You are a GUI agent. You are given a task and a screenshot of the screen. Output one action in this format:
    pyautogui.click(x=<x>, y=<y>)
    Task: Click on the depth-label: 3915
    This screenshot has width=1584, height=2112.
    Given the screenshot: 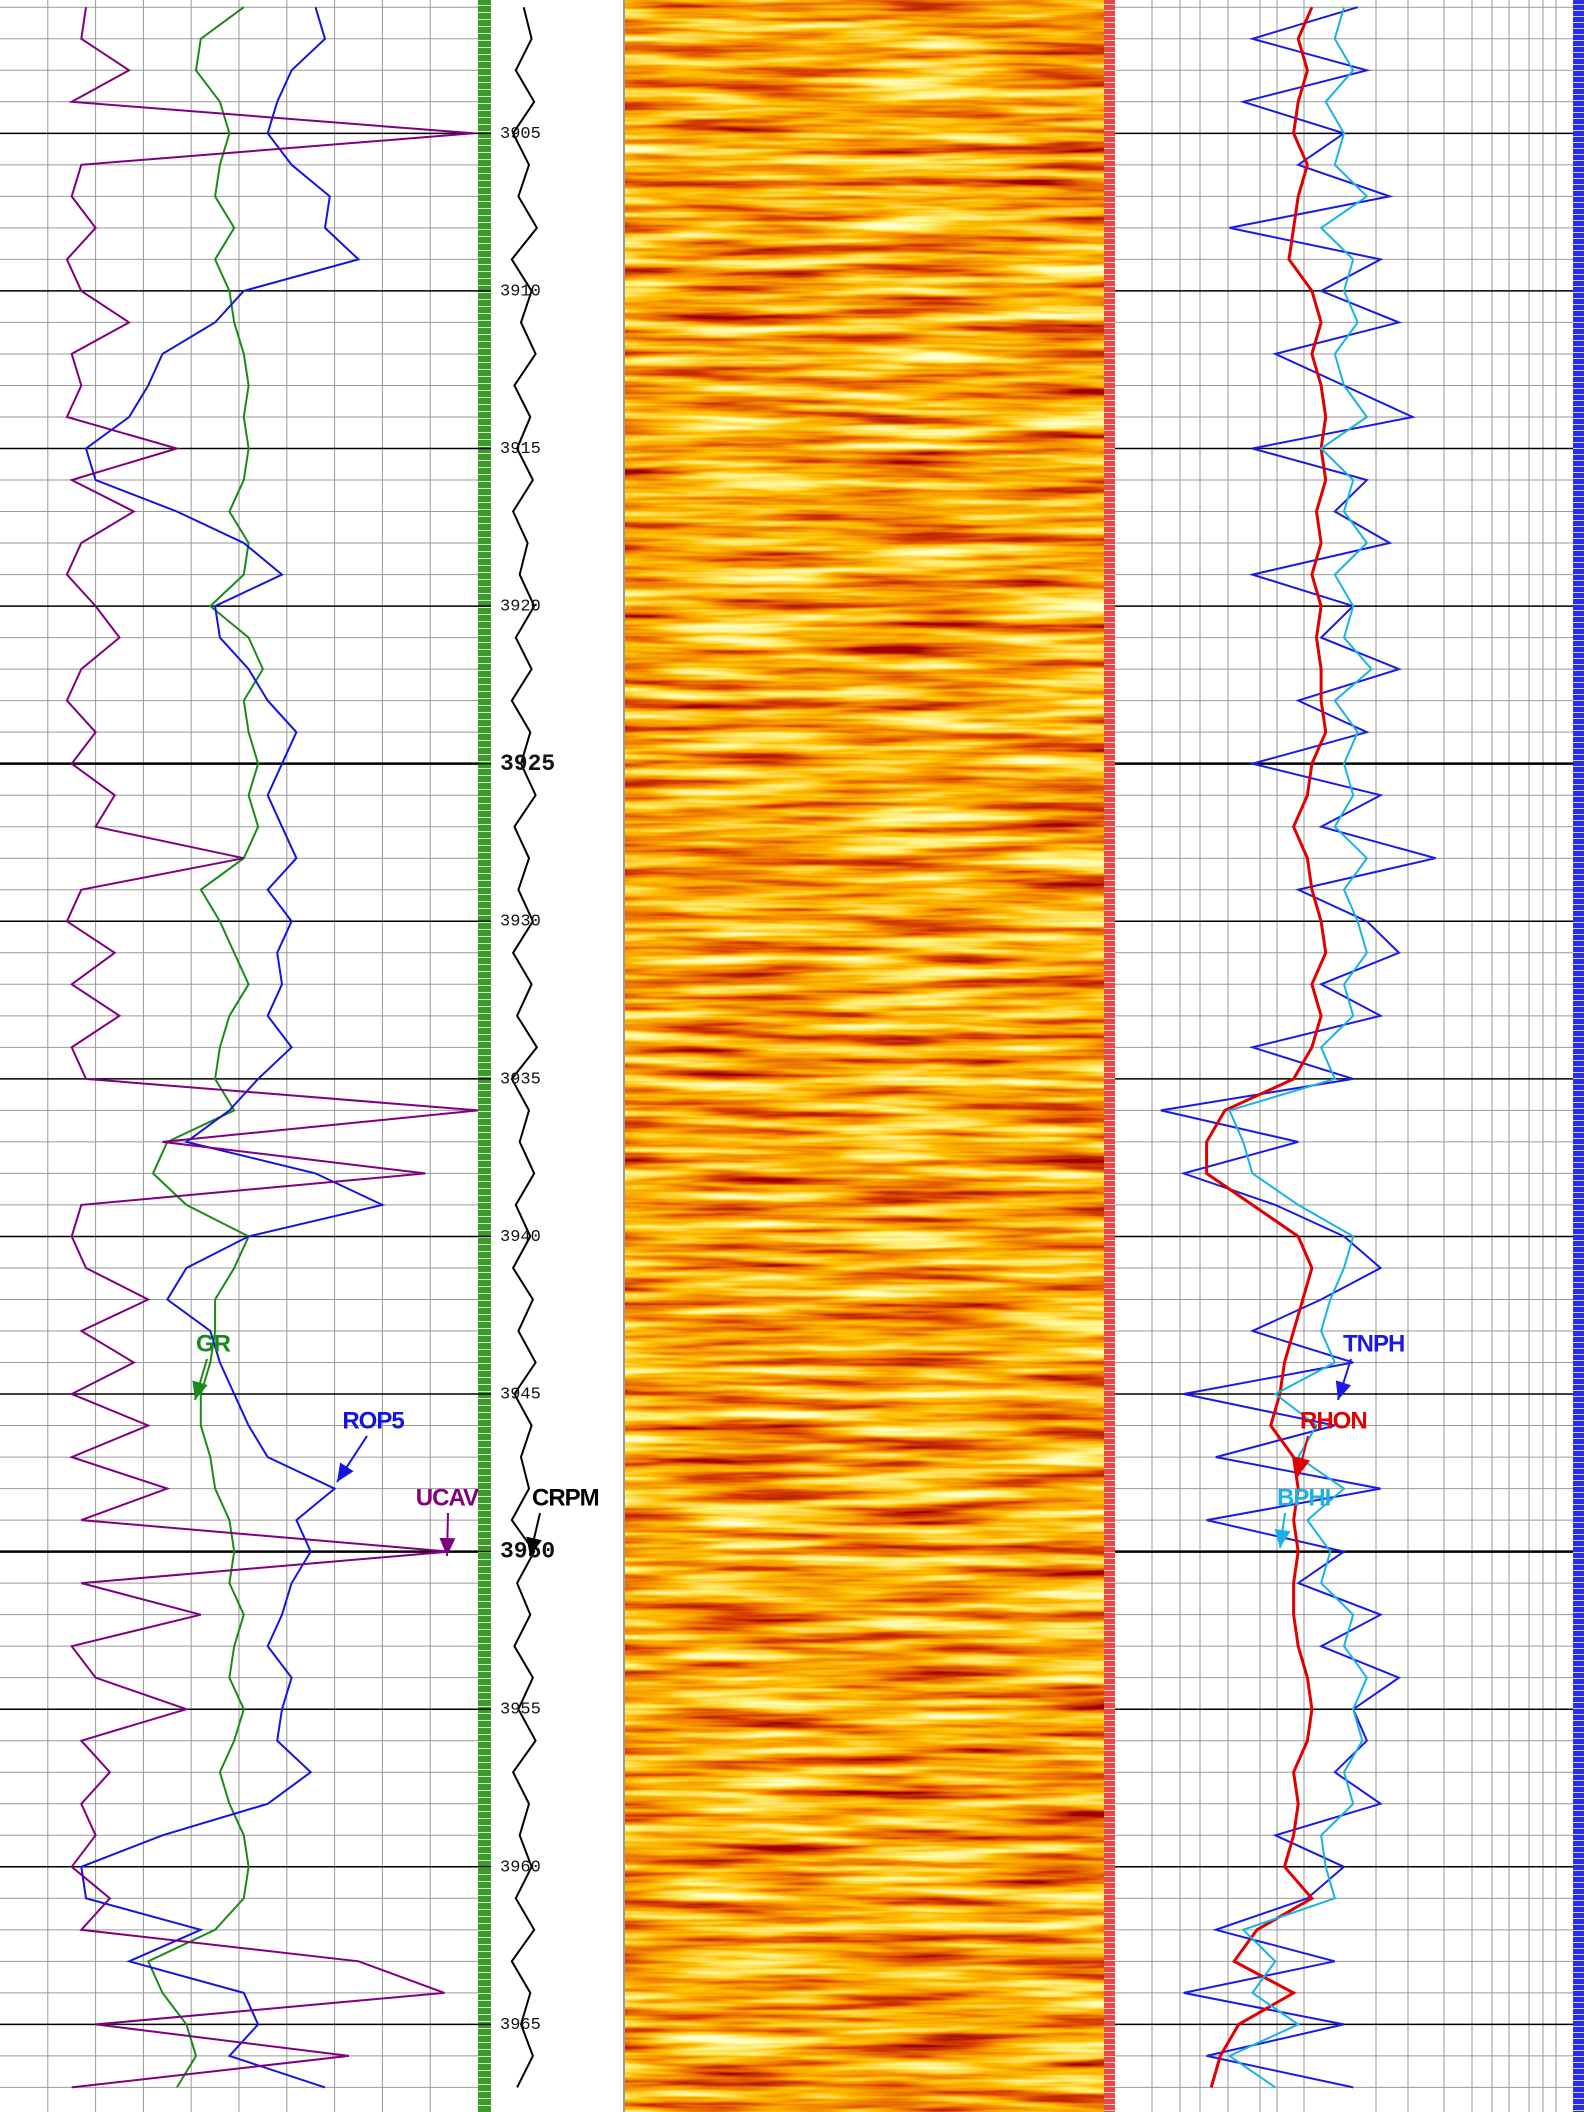 What is the action you would take?
    pyautogui.click(x=520, y=449)
    